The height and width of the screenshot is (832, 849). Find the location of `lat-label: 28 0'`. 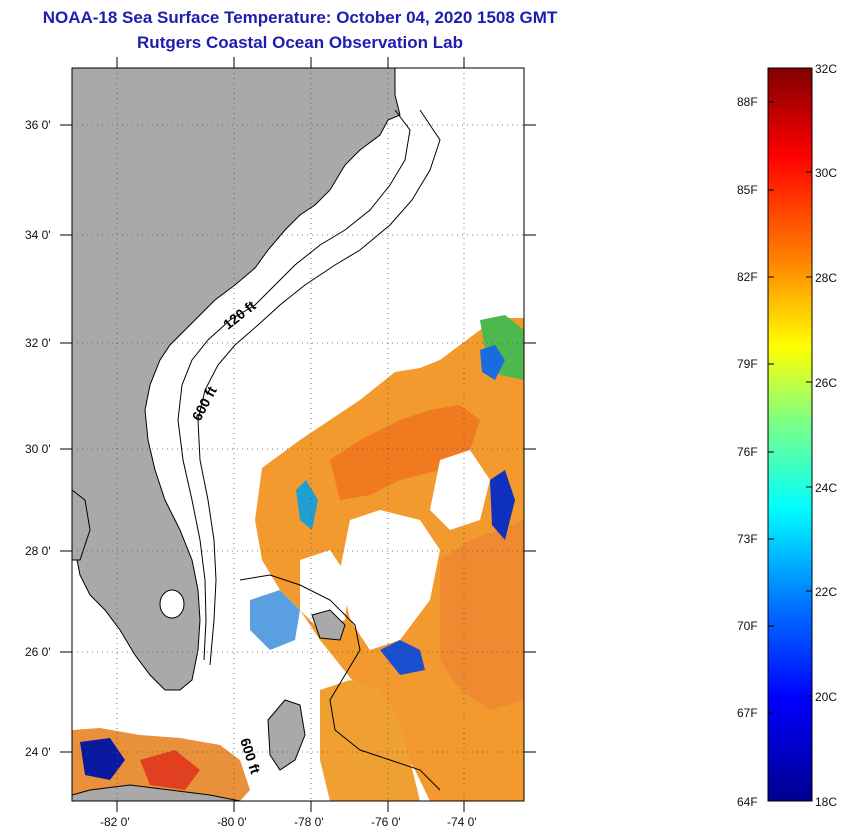

lat-label: 28 0' is located at coordinates (38, 551).